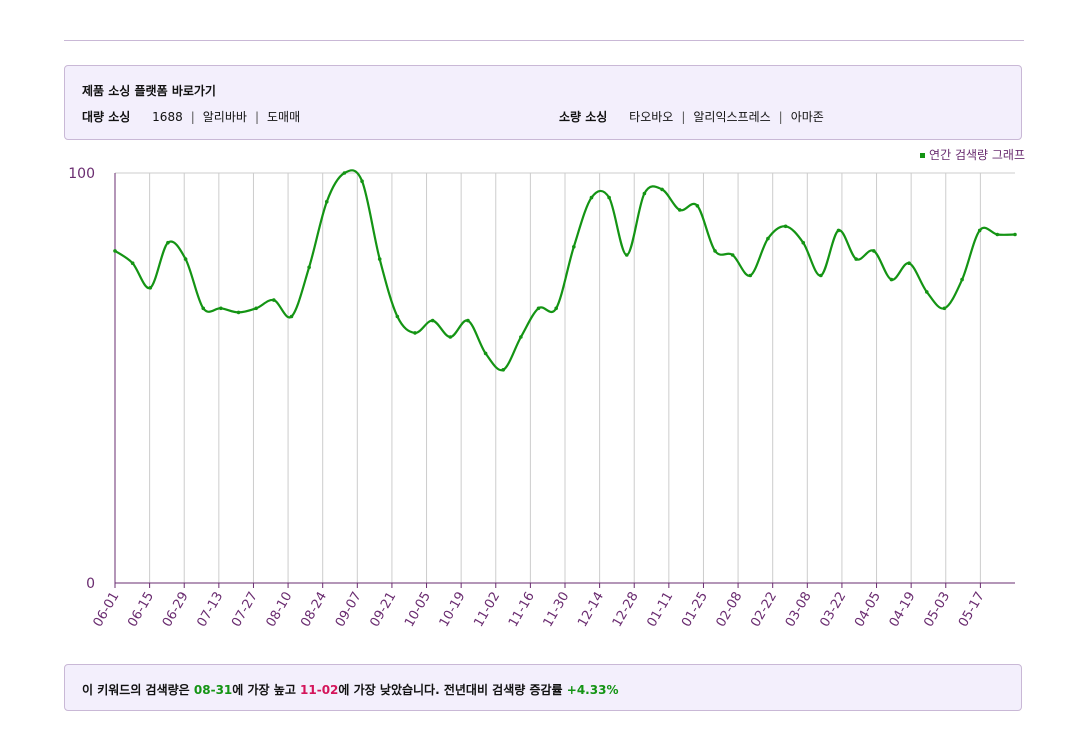 This screenshot has height=749, width=1075. What do you see at coordinates (245, 610) in the screenshot?
I see `x-tick-label: 07-27` at bounding box center [245, 610].